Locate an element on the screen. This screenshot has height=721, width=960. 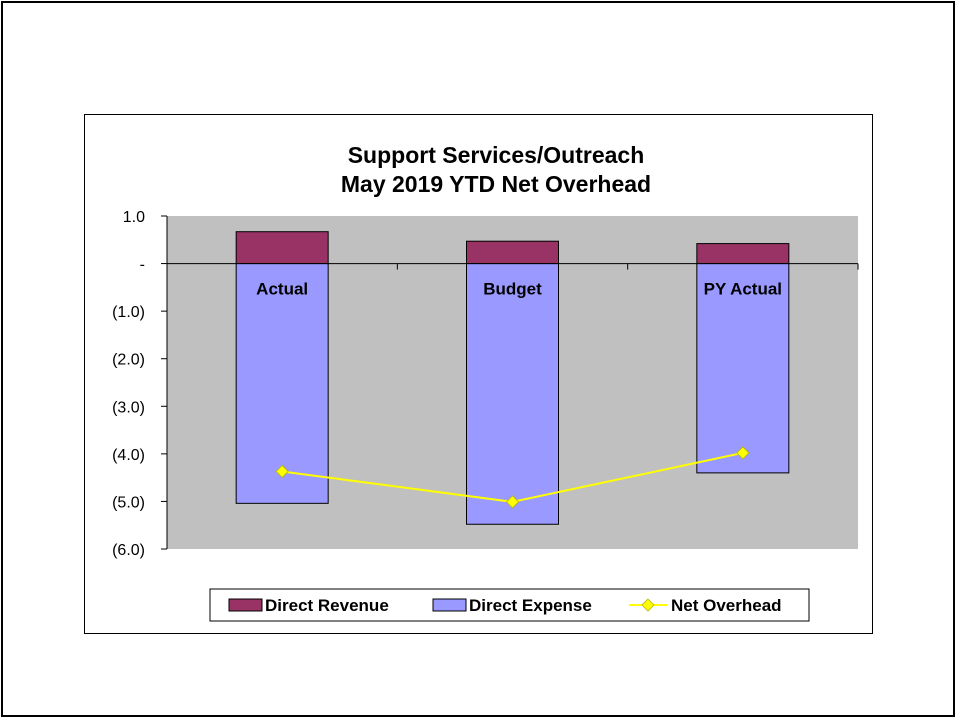
legend-label-net-overhead: Net Overhead is located at coordinates (726, 605).